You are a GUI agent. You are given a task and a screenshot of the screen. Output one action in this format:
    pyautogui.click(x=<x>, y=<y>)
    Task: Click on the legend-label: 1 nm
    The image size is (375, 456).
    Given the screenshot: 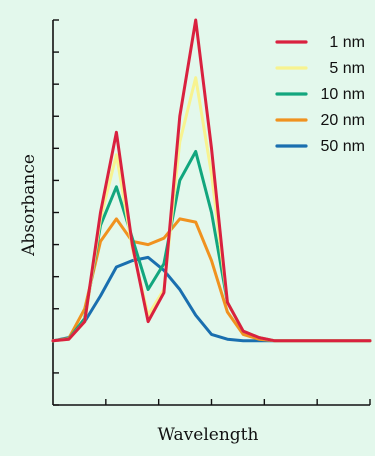 What is the action you would take?
    pyautogui.click(x=347, y=42)
    